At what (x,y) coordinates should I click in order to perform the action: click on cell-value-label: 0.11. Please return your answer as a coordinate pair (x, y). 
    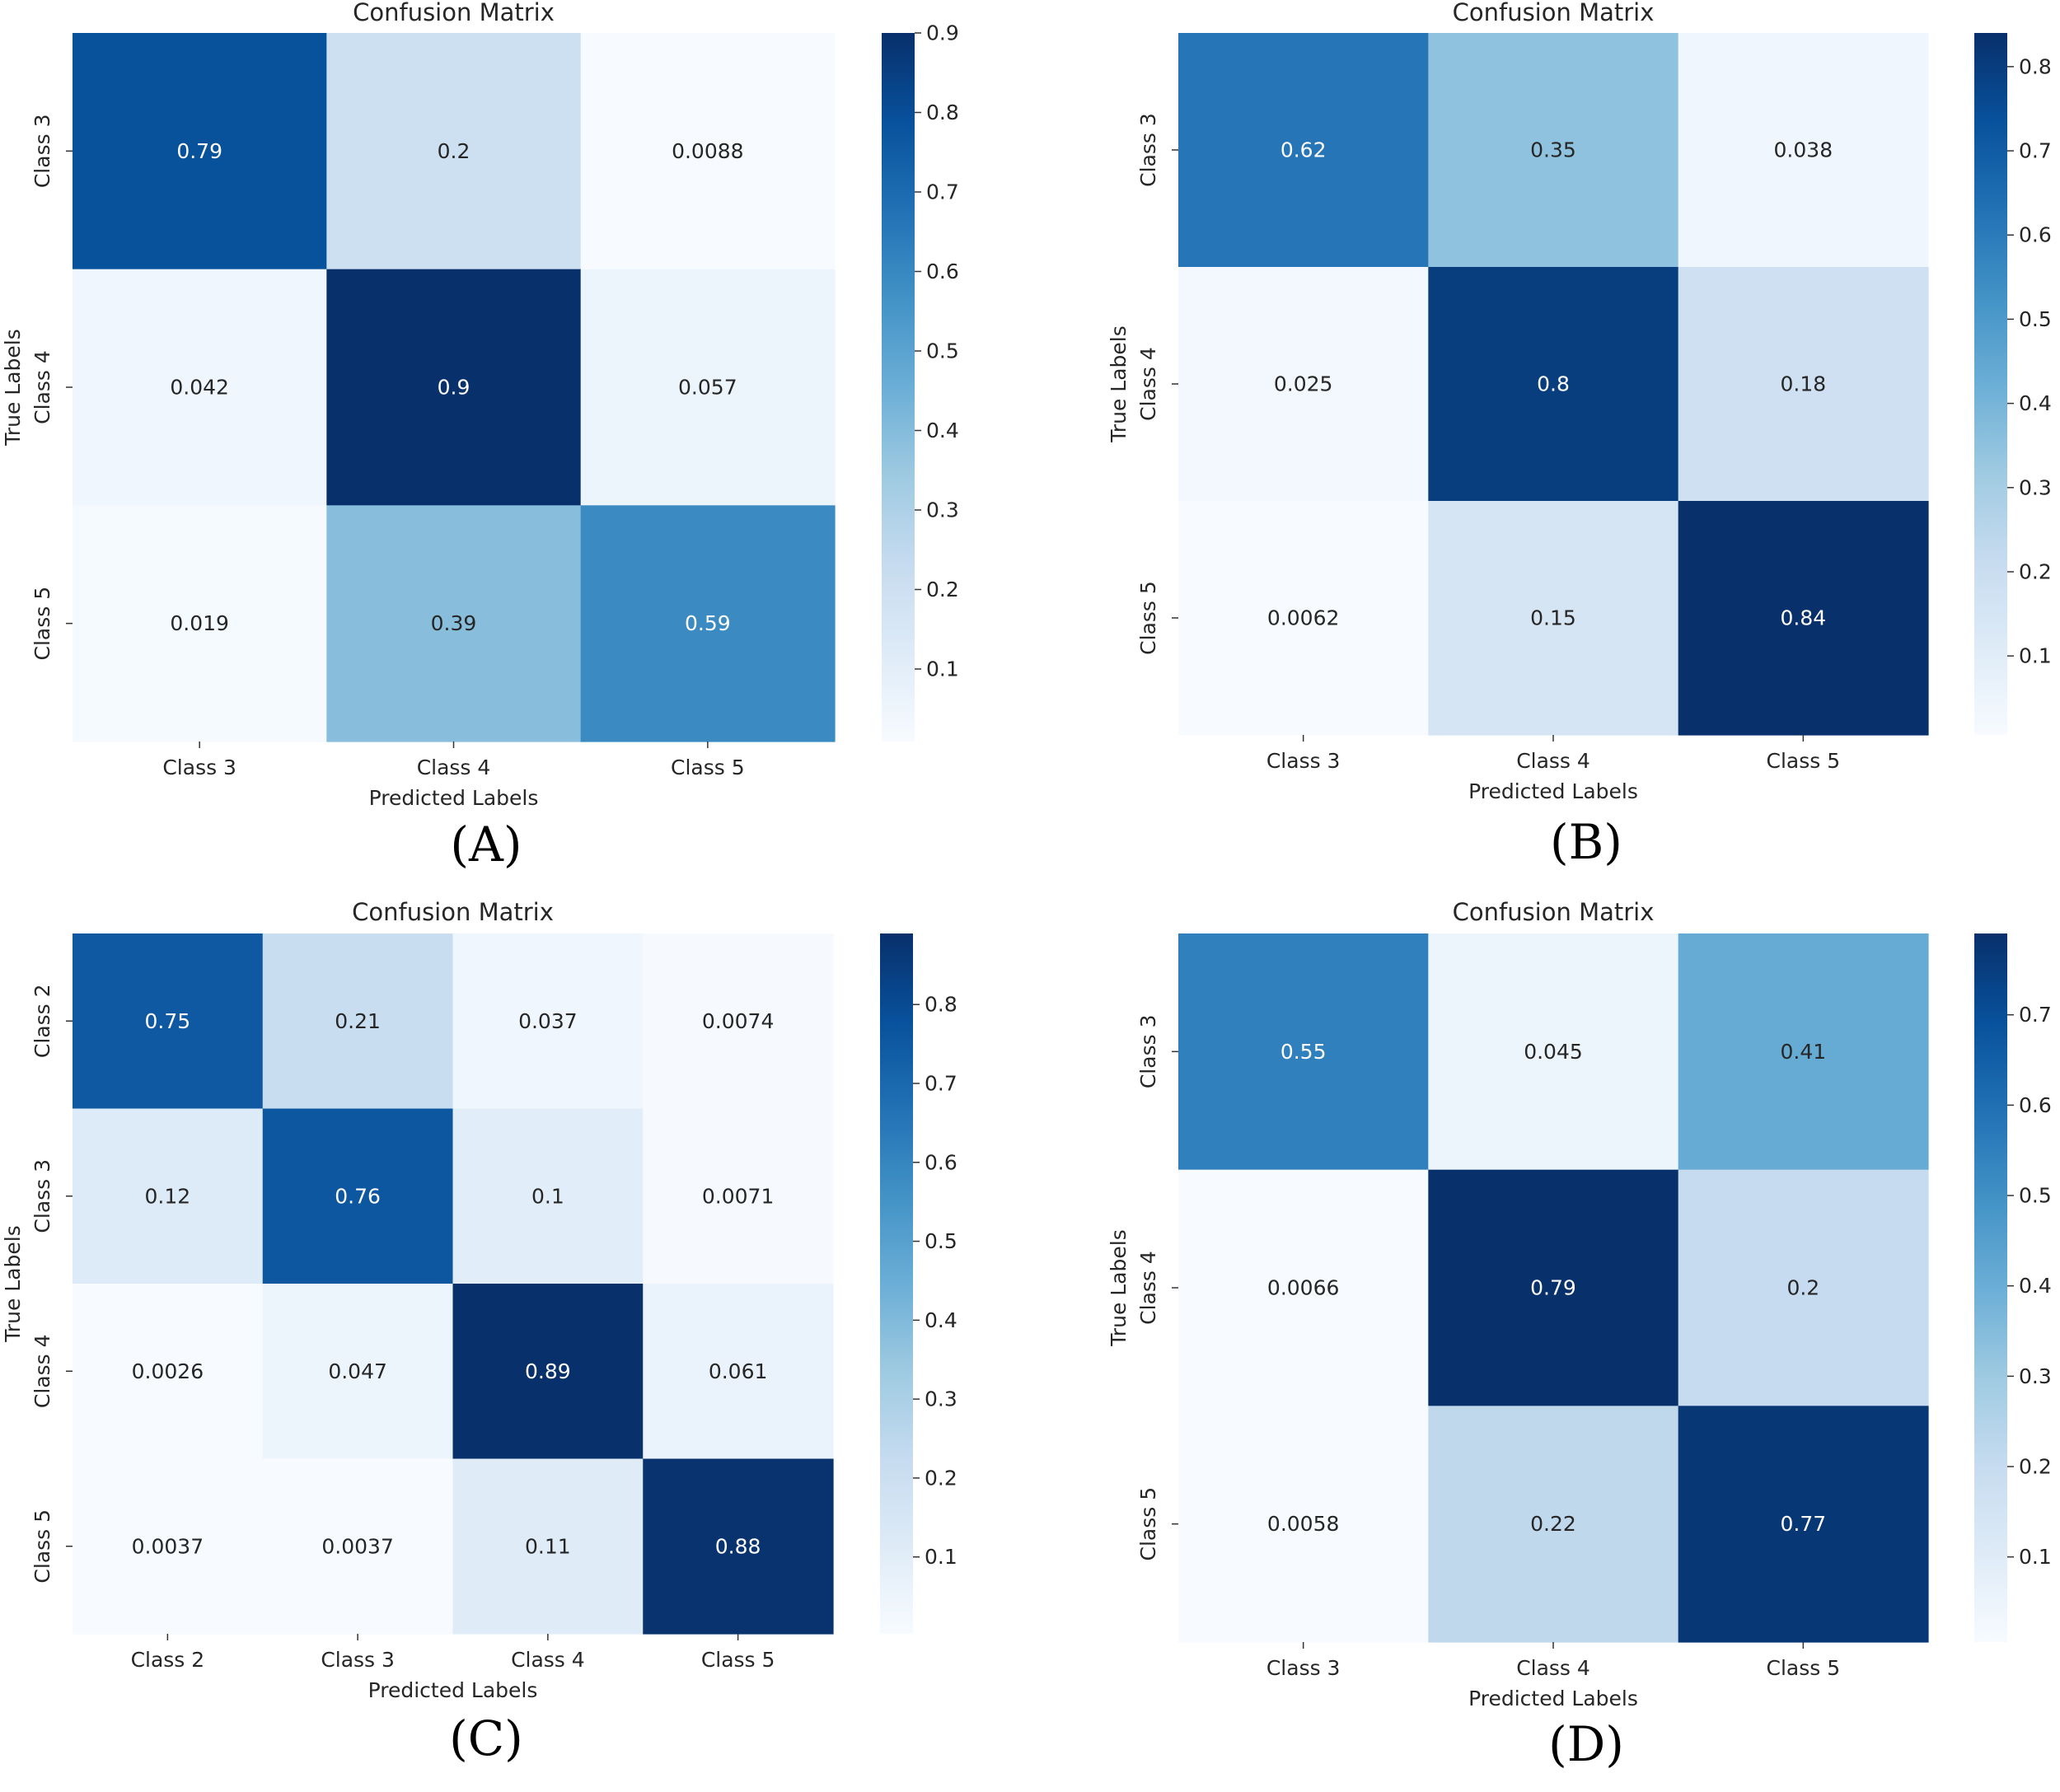
    Looking at the image, I should click on (548, 1546).